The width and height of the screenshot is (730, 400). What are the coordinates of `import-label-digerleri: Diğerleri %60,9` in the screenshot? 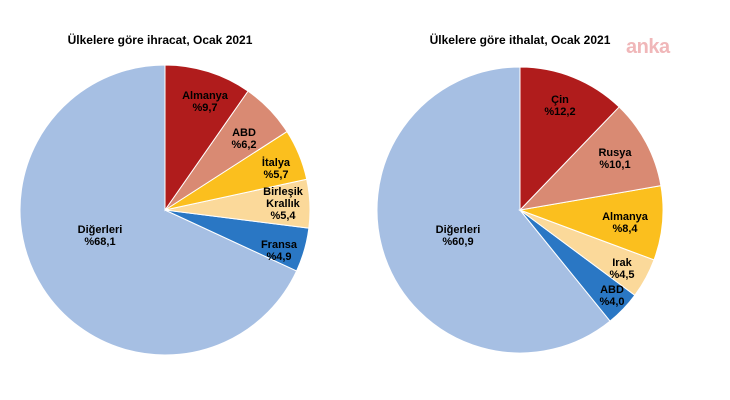 It's located at (458, 236).